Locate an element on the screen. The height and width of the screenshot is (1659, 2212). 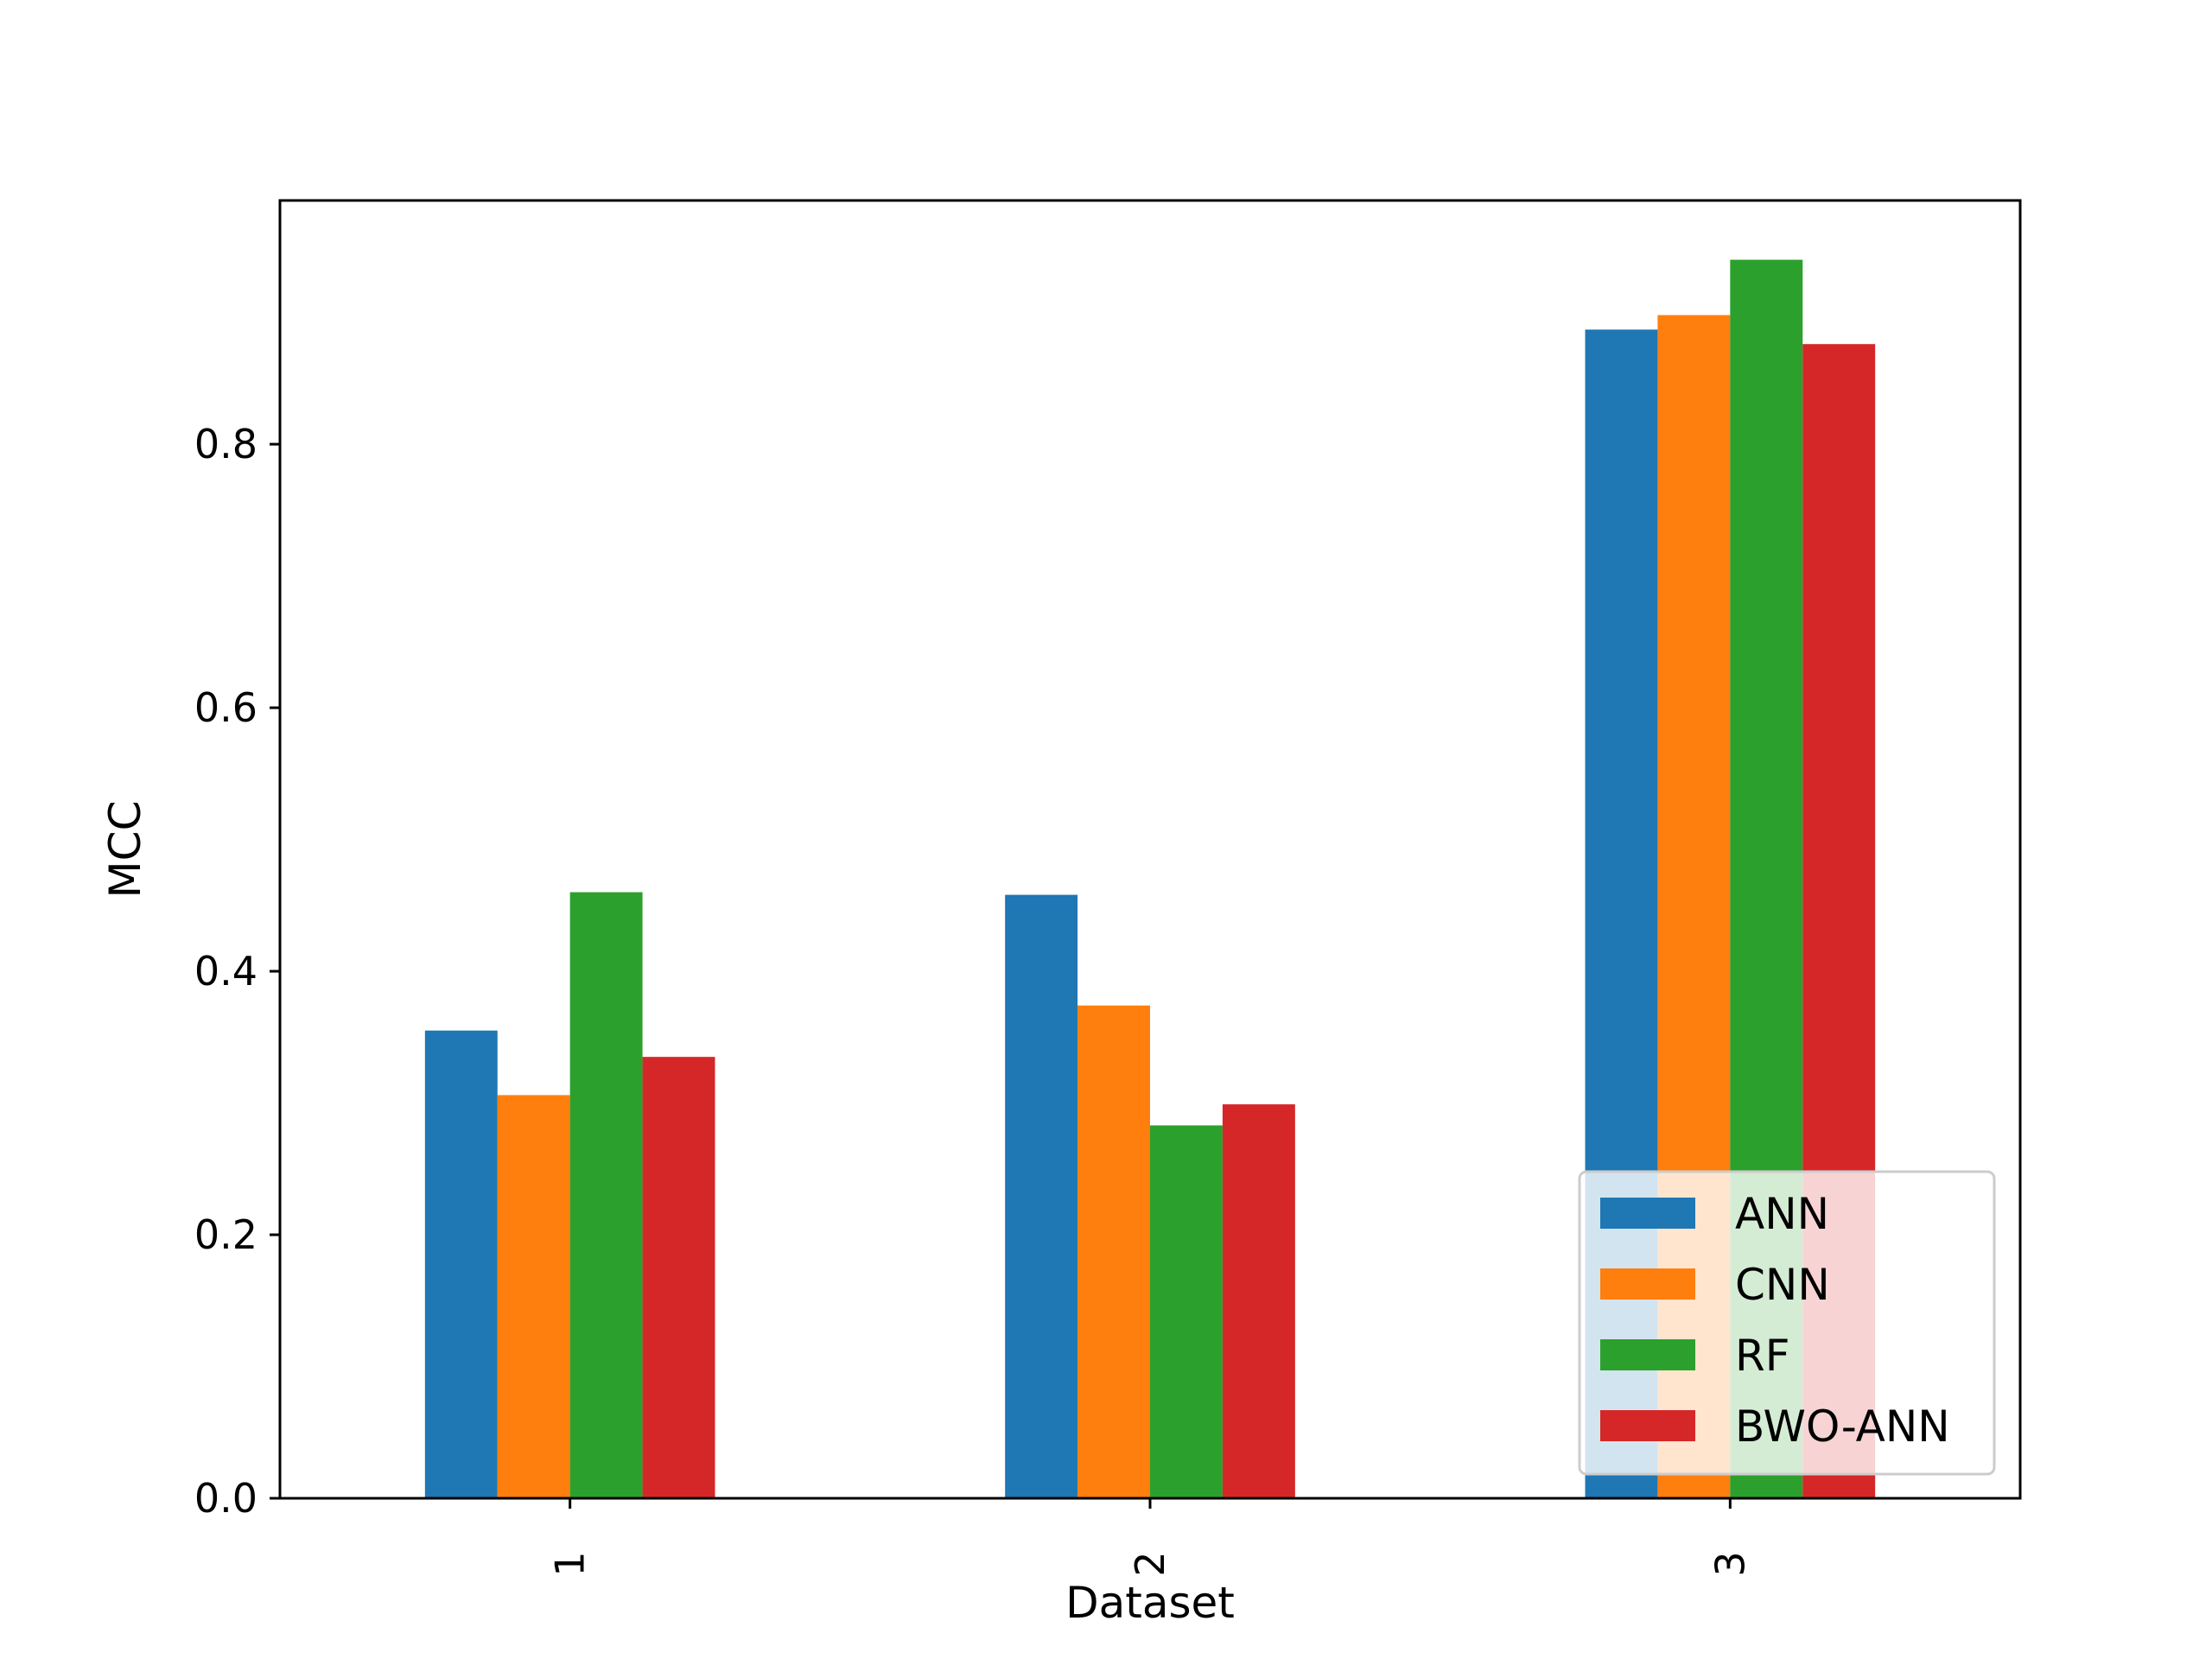
legend-label-cnn: CNN is located at coordinates (1782, 1285).